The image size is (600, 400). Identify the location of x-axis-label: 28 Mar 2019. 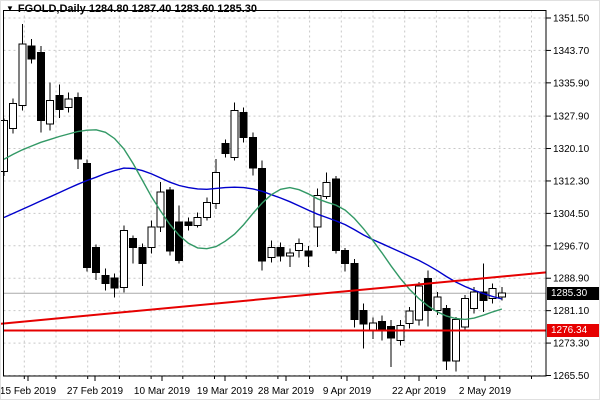
(286, 391).